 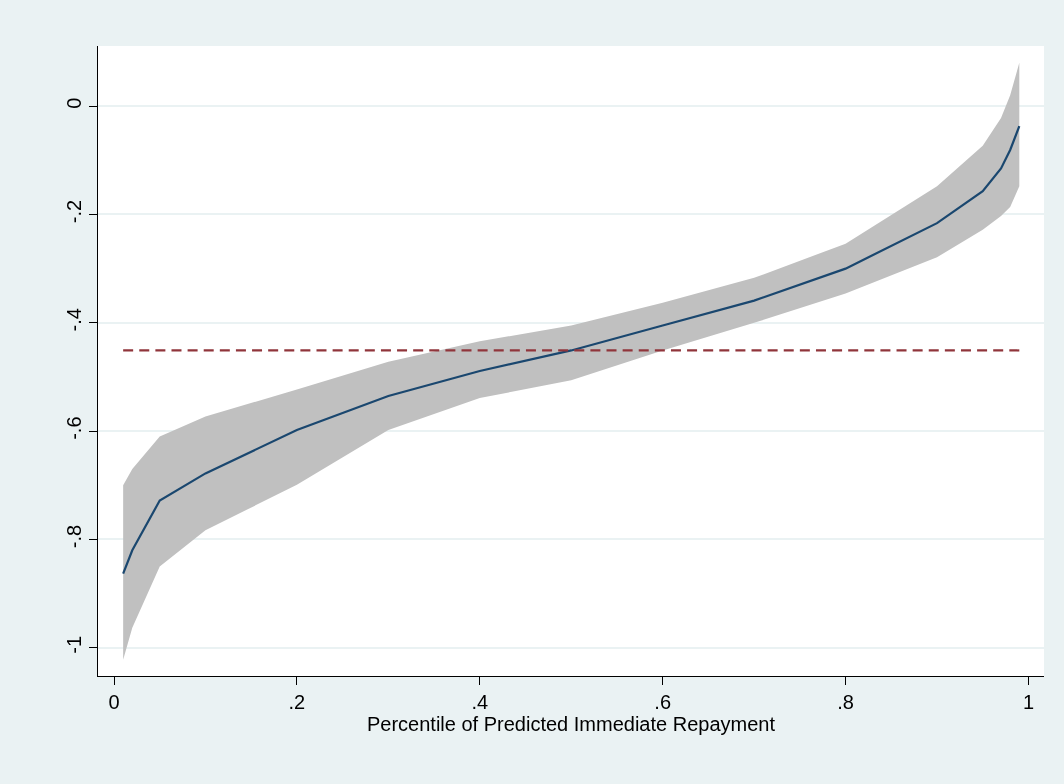 I want to click on x-tick-label: .4, so click(x=480, y=702).